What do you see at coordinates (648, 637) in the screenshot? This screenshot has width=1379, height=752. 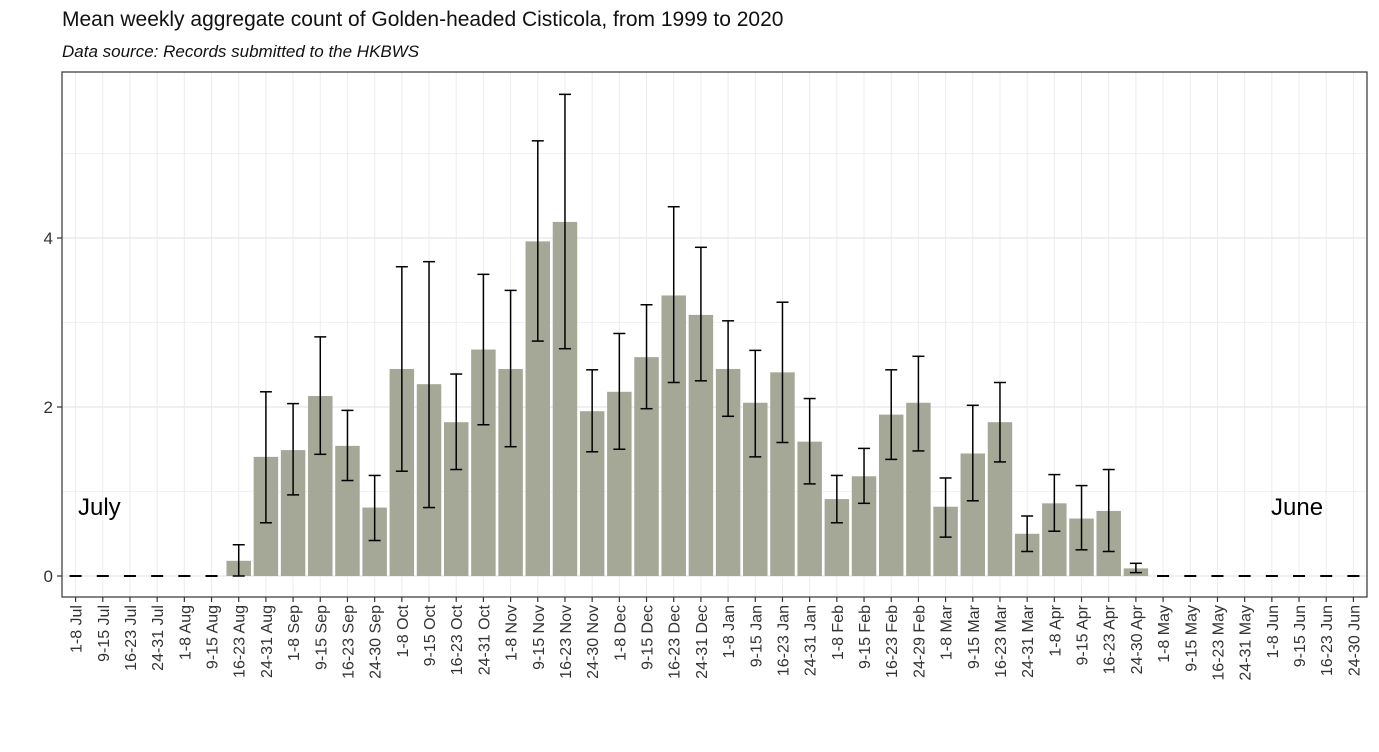 I see `x-tick-label: 9-15 Dec` at bounding box center [648, 637].